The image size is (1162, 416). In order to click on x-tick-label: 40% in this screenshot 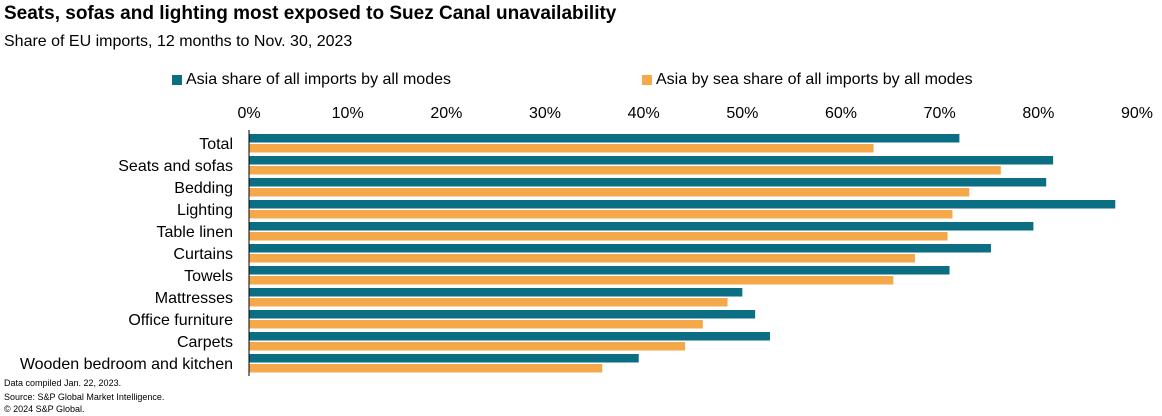, I will do `click(644, 113)`.